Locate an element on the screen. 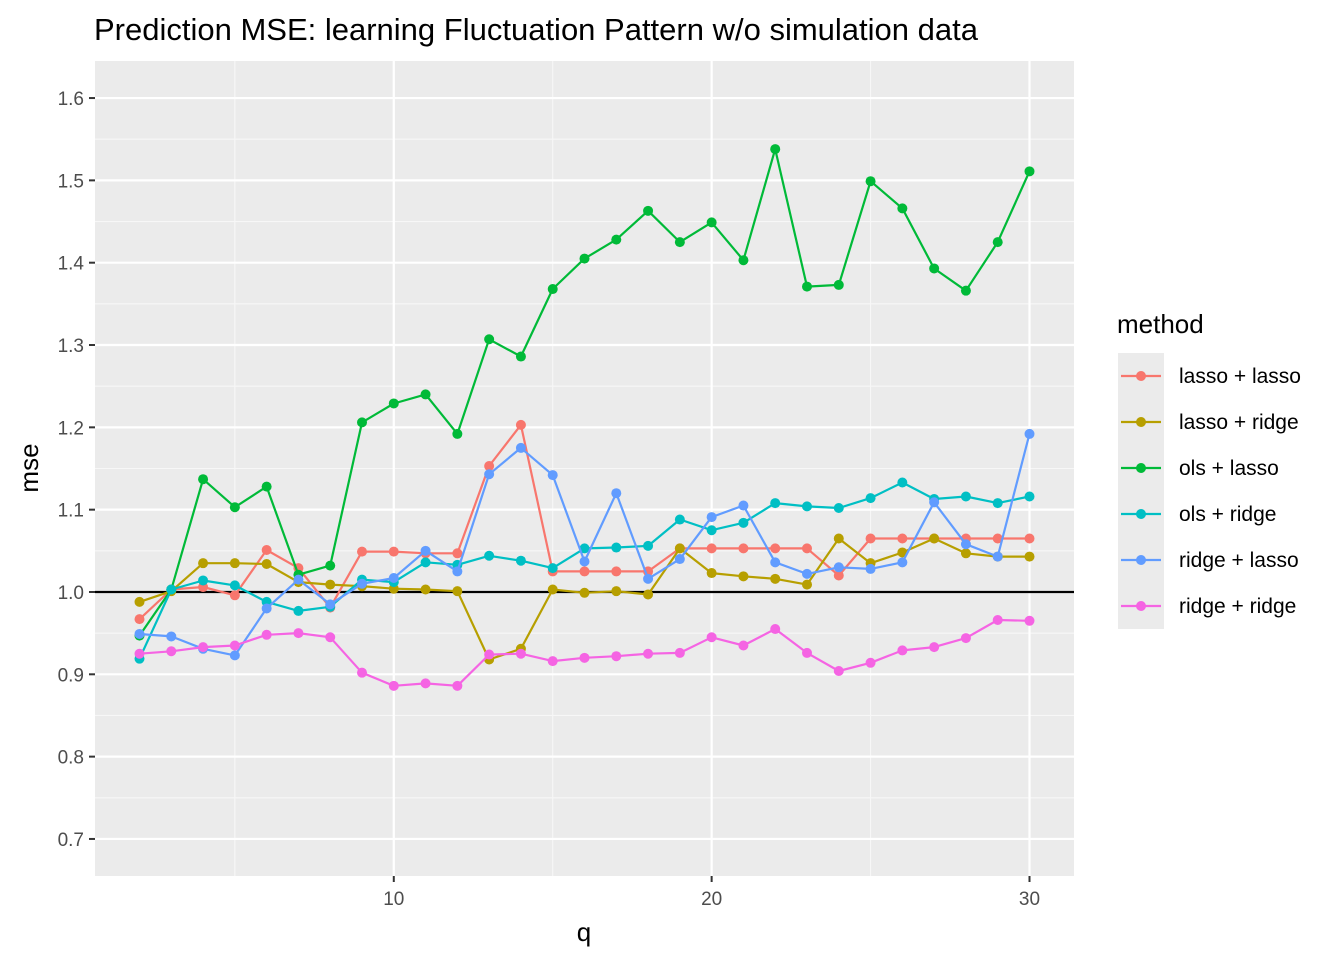 This screenshot has height=960, width=1344. legend-item: ridge + ridge is located at coordinates (1208, 606).